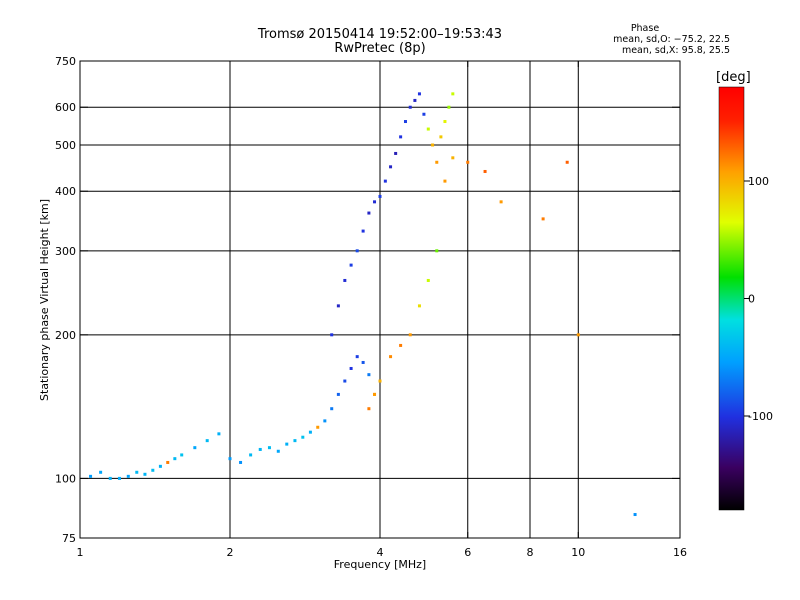 This screenshot has width=800, height=600. I want to click on y-tick-label: 500, so click(65, 145).